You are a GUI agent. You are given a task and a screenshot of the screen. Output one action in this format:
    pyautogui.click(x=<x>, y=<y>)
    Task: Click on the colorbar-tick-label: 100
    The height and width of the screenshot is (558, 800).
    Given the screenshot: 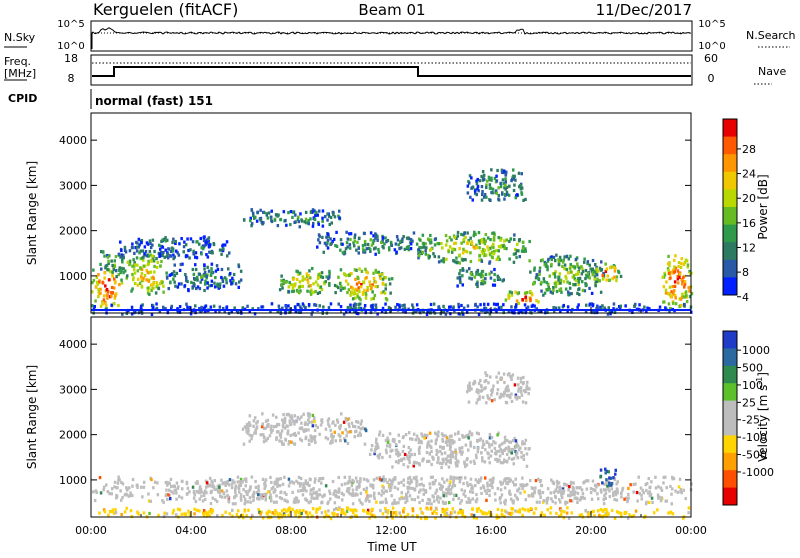 What is the action you would take?
    pyautogui.click(x=752, y=385)
    